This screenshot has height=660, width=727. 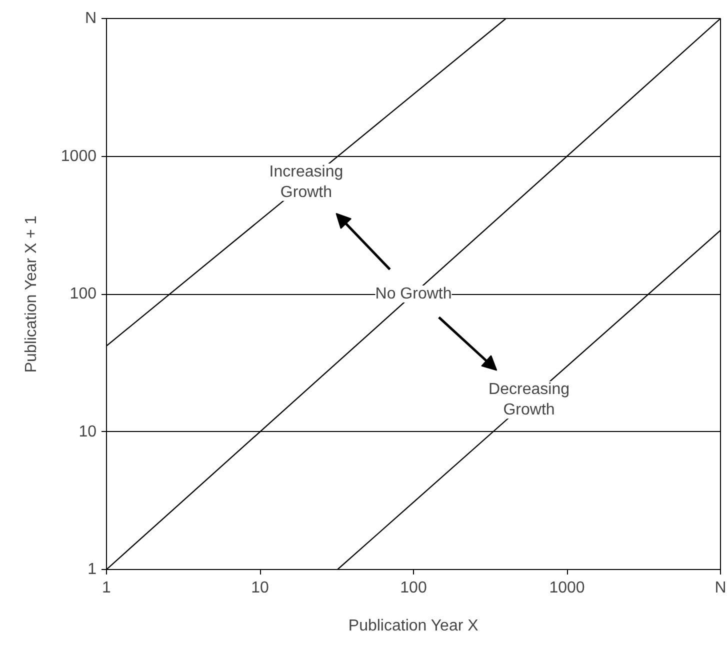 I want to click on y-tick-label: 1000, so click(x=78, y=156).